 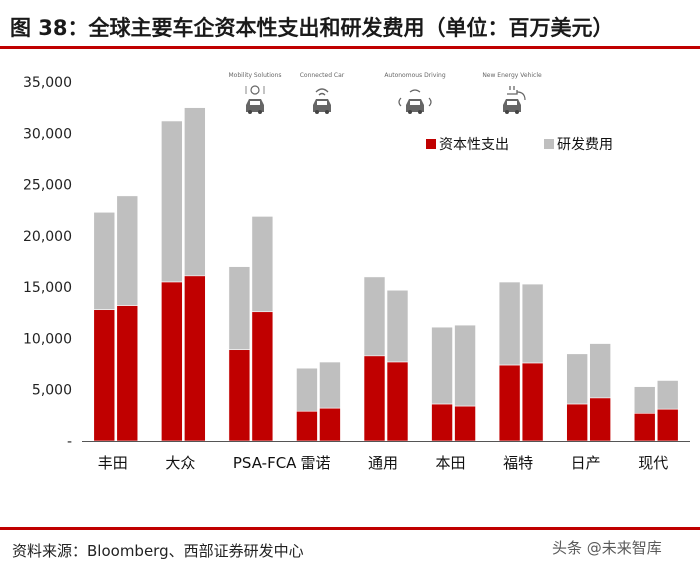 What do you see at coordinates (180, 463) in the screenshot?
I see `x-category-label: 大众` at bounding box center [180, 463].